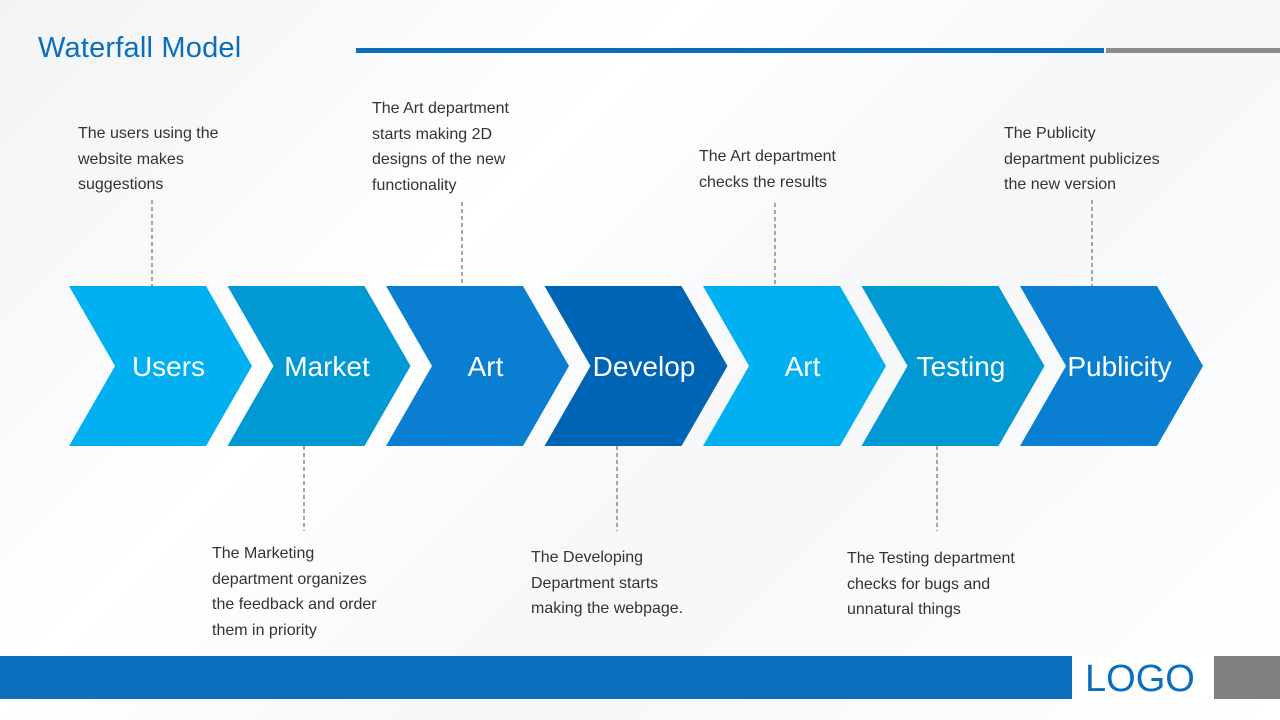 The height and width of the screenshot is (720, 1280). I want to click on chevron-4-develop, so click(636, 366).